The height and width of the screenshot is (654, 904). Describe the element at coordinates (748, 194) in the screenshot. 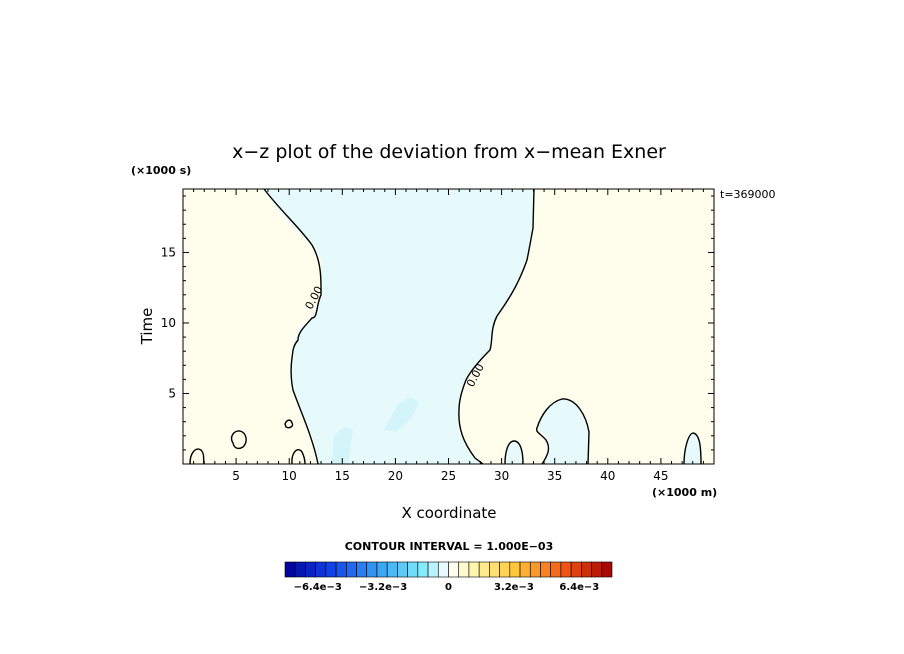

I see `time-stamp: t=369000` at that location.